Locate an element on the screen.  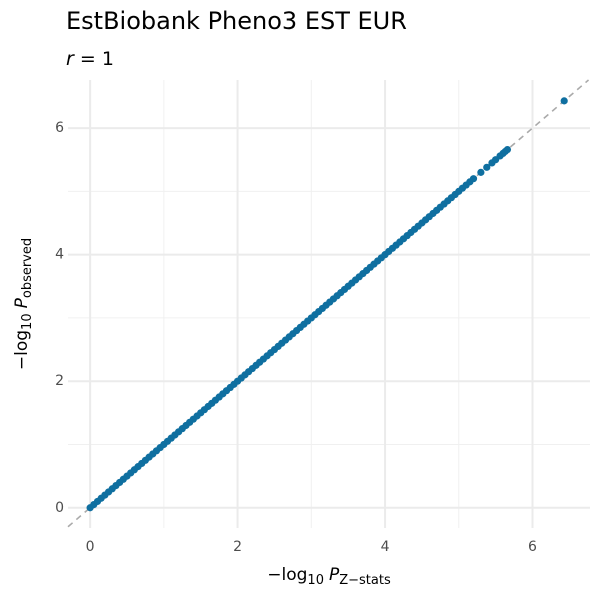
y-label-var: P is located at coordinates (22, 302).